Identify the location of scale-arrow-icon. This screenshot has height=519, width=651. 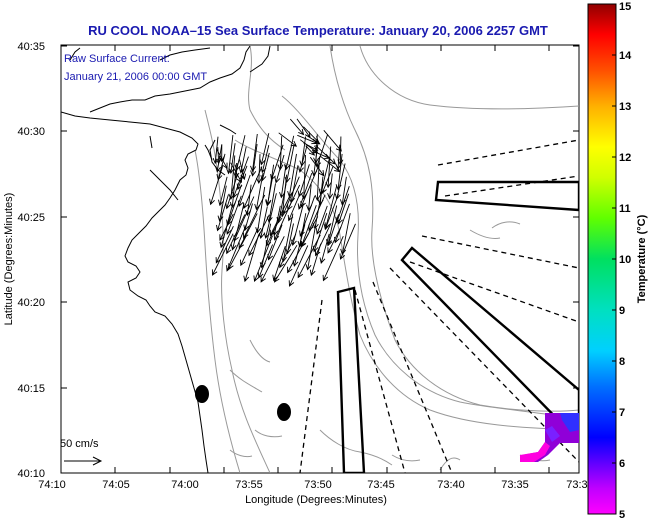
(97, 461).